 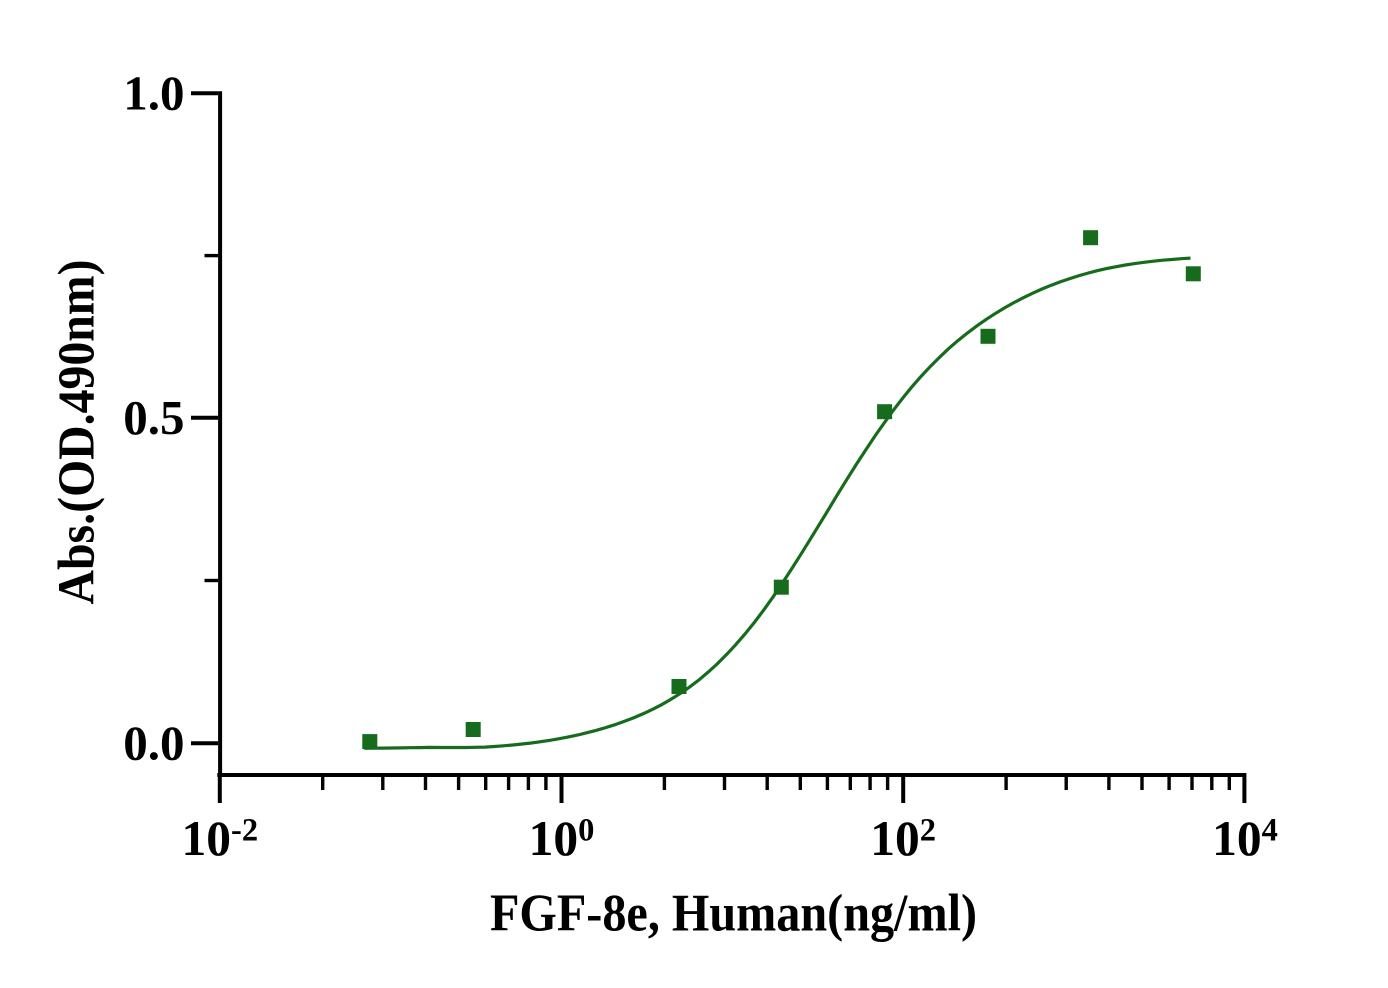 I want to click on svg-text: 0.0, so click(x=153, y=742).